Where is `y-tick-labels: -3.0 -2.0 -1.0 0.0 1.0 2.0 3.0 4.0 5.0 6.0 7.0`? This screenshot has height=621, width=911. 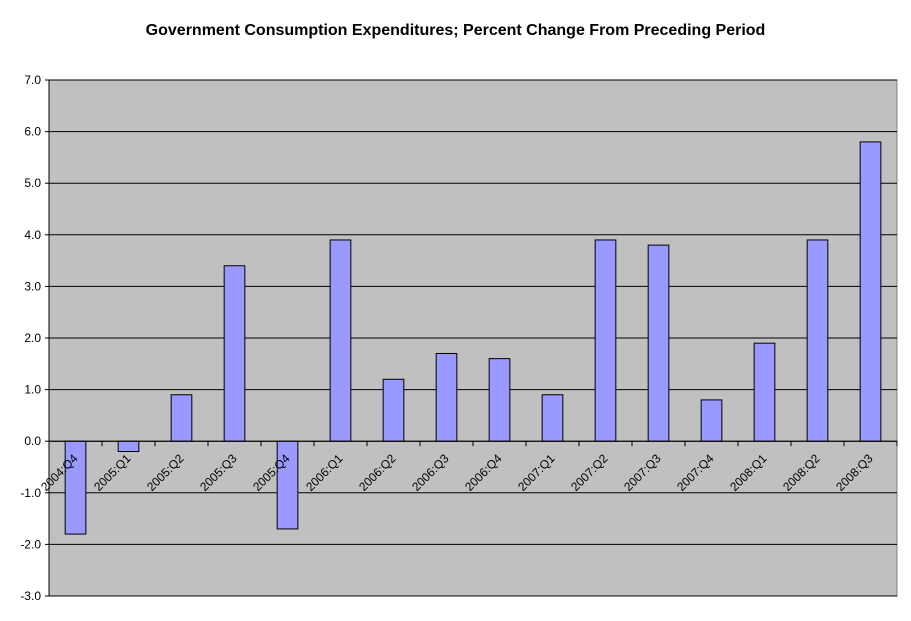
y-tick-labels: -3.0 -2.0 -1.0 0.0 1.0 2.0 3.0 4.0 5.0 6.0 7.0 is located at coordinates (30, 338).